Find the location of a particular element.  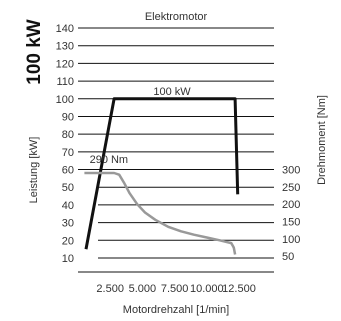

y-left-tick-label-50: 50 is located at coordinates (68, 188).